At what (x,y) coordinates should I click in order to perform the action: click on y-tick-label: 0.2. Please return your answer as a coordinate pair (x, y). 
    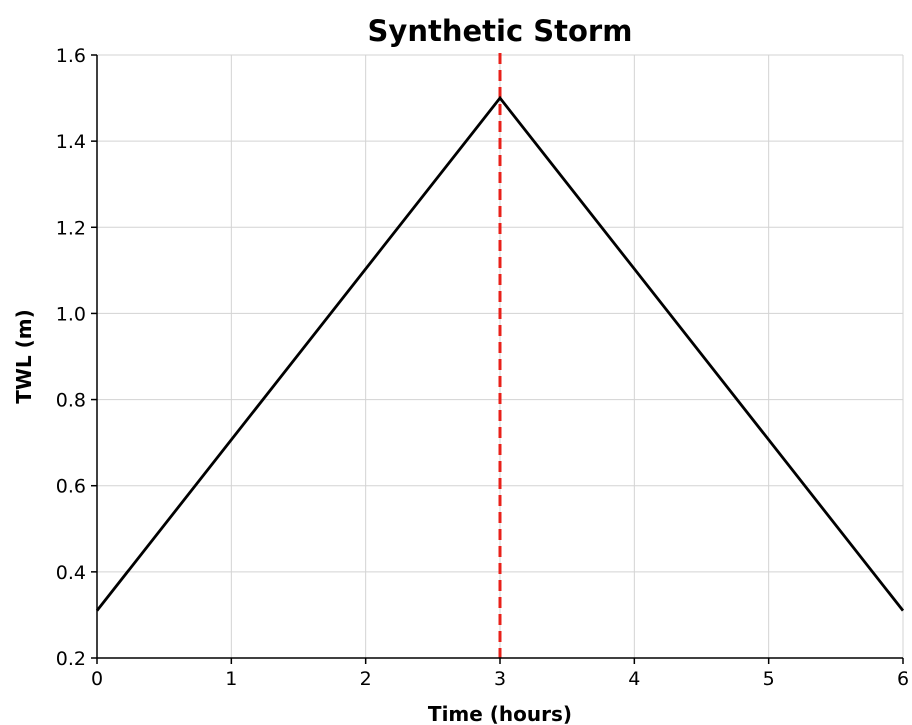
    Looking at the image, I should click on (71, 659).